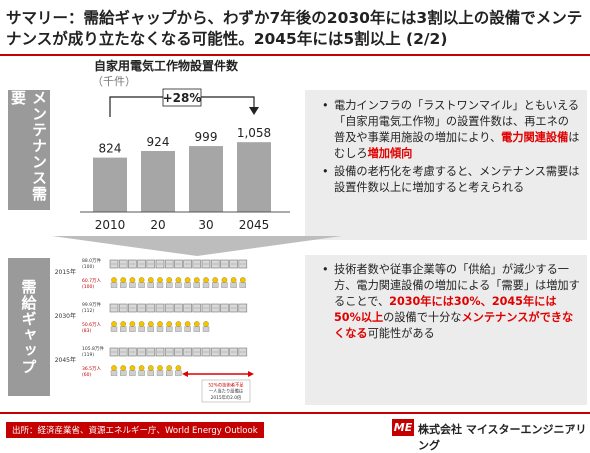 The width and height of the screenshot is (590, 453). What do you see at coordinates (114, 81) in the screenshot?
I see `chart-unit: （千件）` at bounding box center [114, 81].